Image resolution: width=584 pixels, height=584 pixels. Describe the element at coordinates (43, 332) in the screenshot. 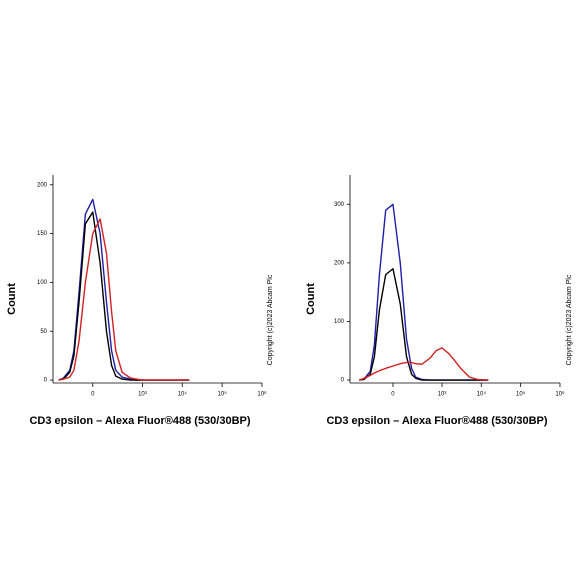

I see `y-tick-label: 50` at that location.